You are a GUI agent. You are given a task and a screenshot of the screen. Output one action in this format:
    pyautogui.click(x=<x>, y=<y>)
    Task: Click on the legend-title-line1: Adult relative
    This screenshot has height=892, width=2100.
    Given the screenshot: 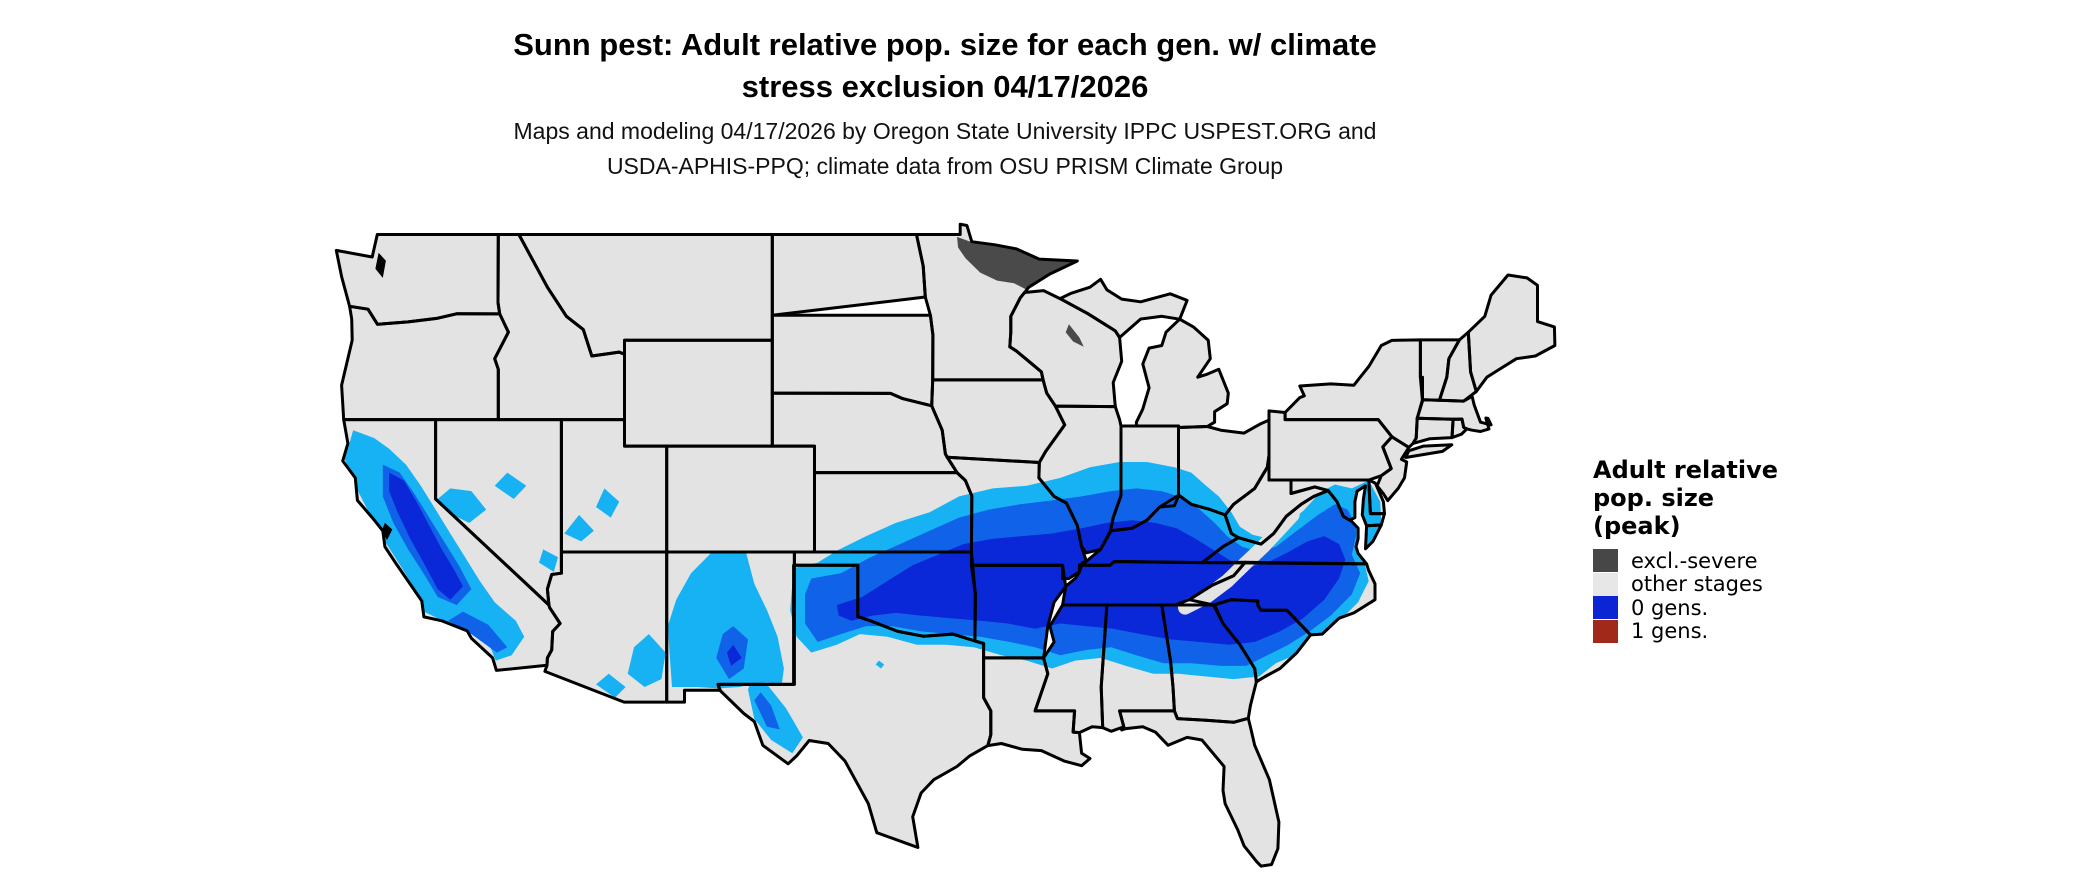 What is the action you would take?
    pyautogui.click(x=1686, y=470)
    